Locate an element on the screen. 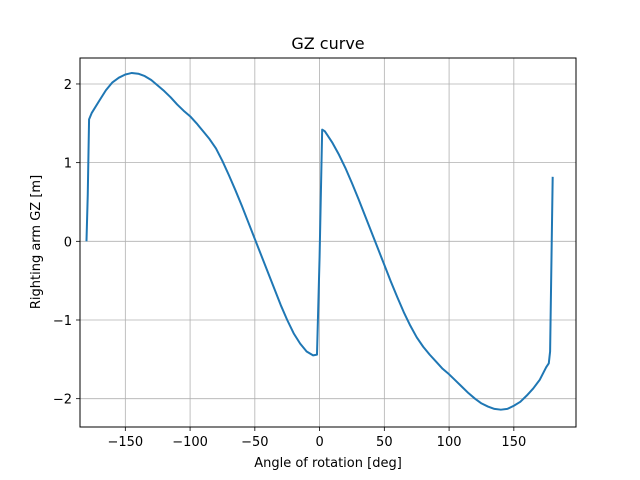 Image resolution: width=640 pixels, height=480 pixels. x-tick-label: −150 is located at coordinates (125, 442).